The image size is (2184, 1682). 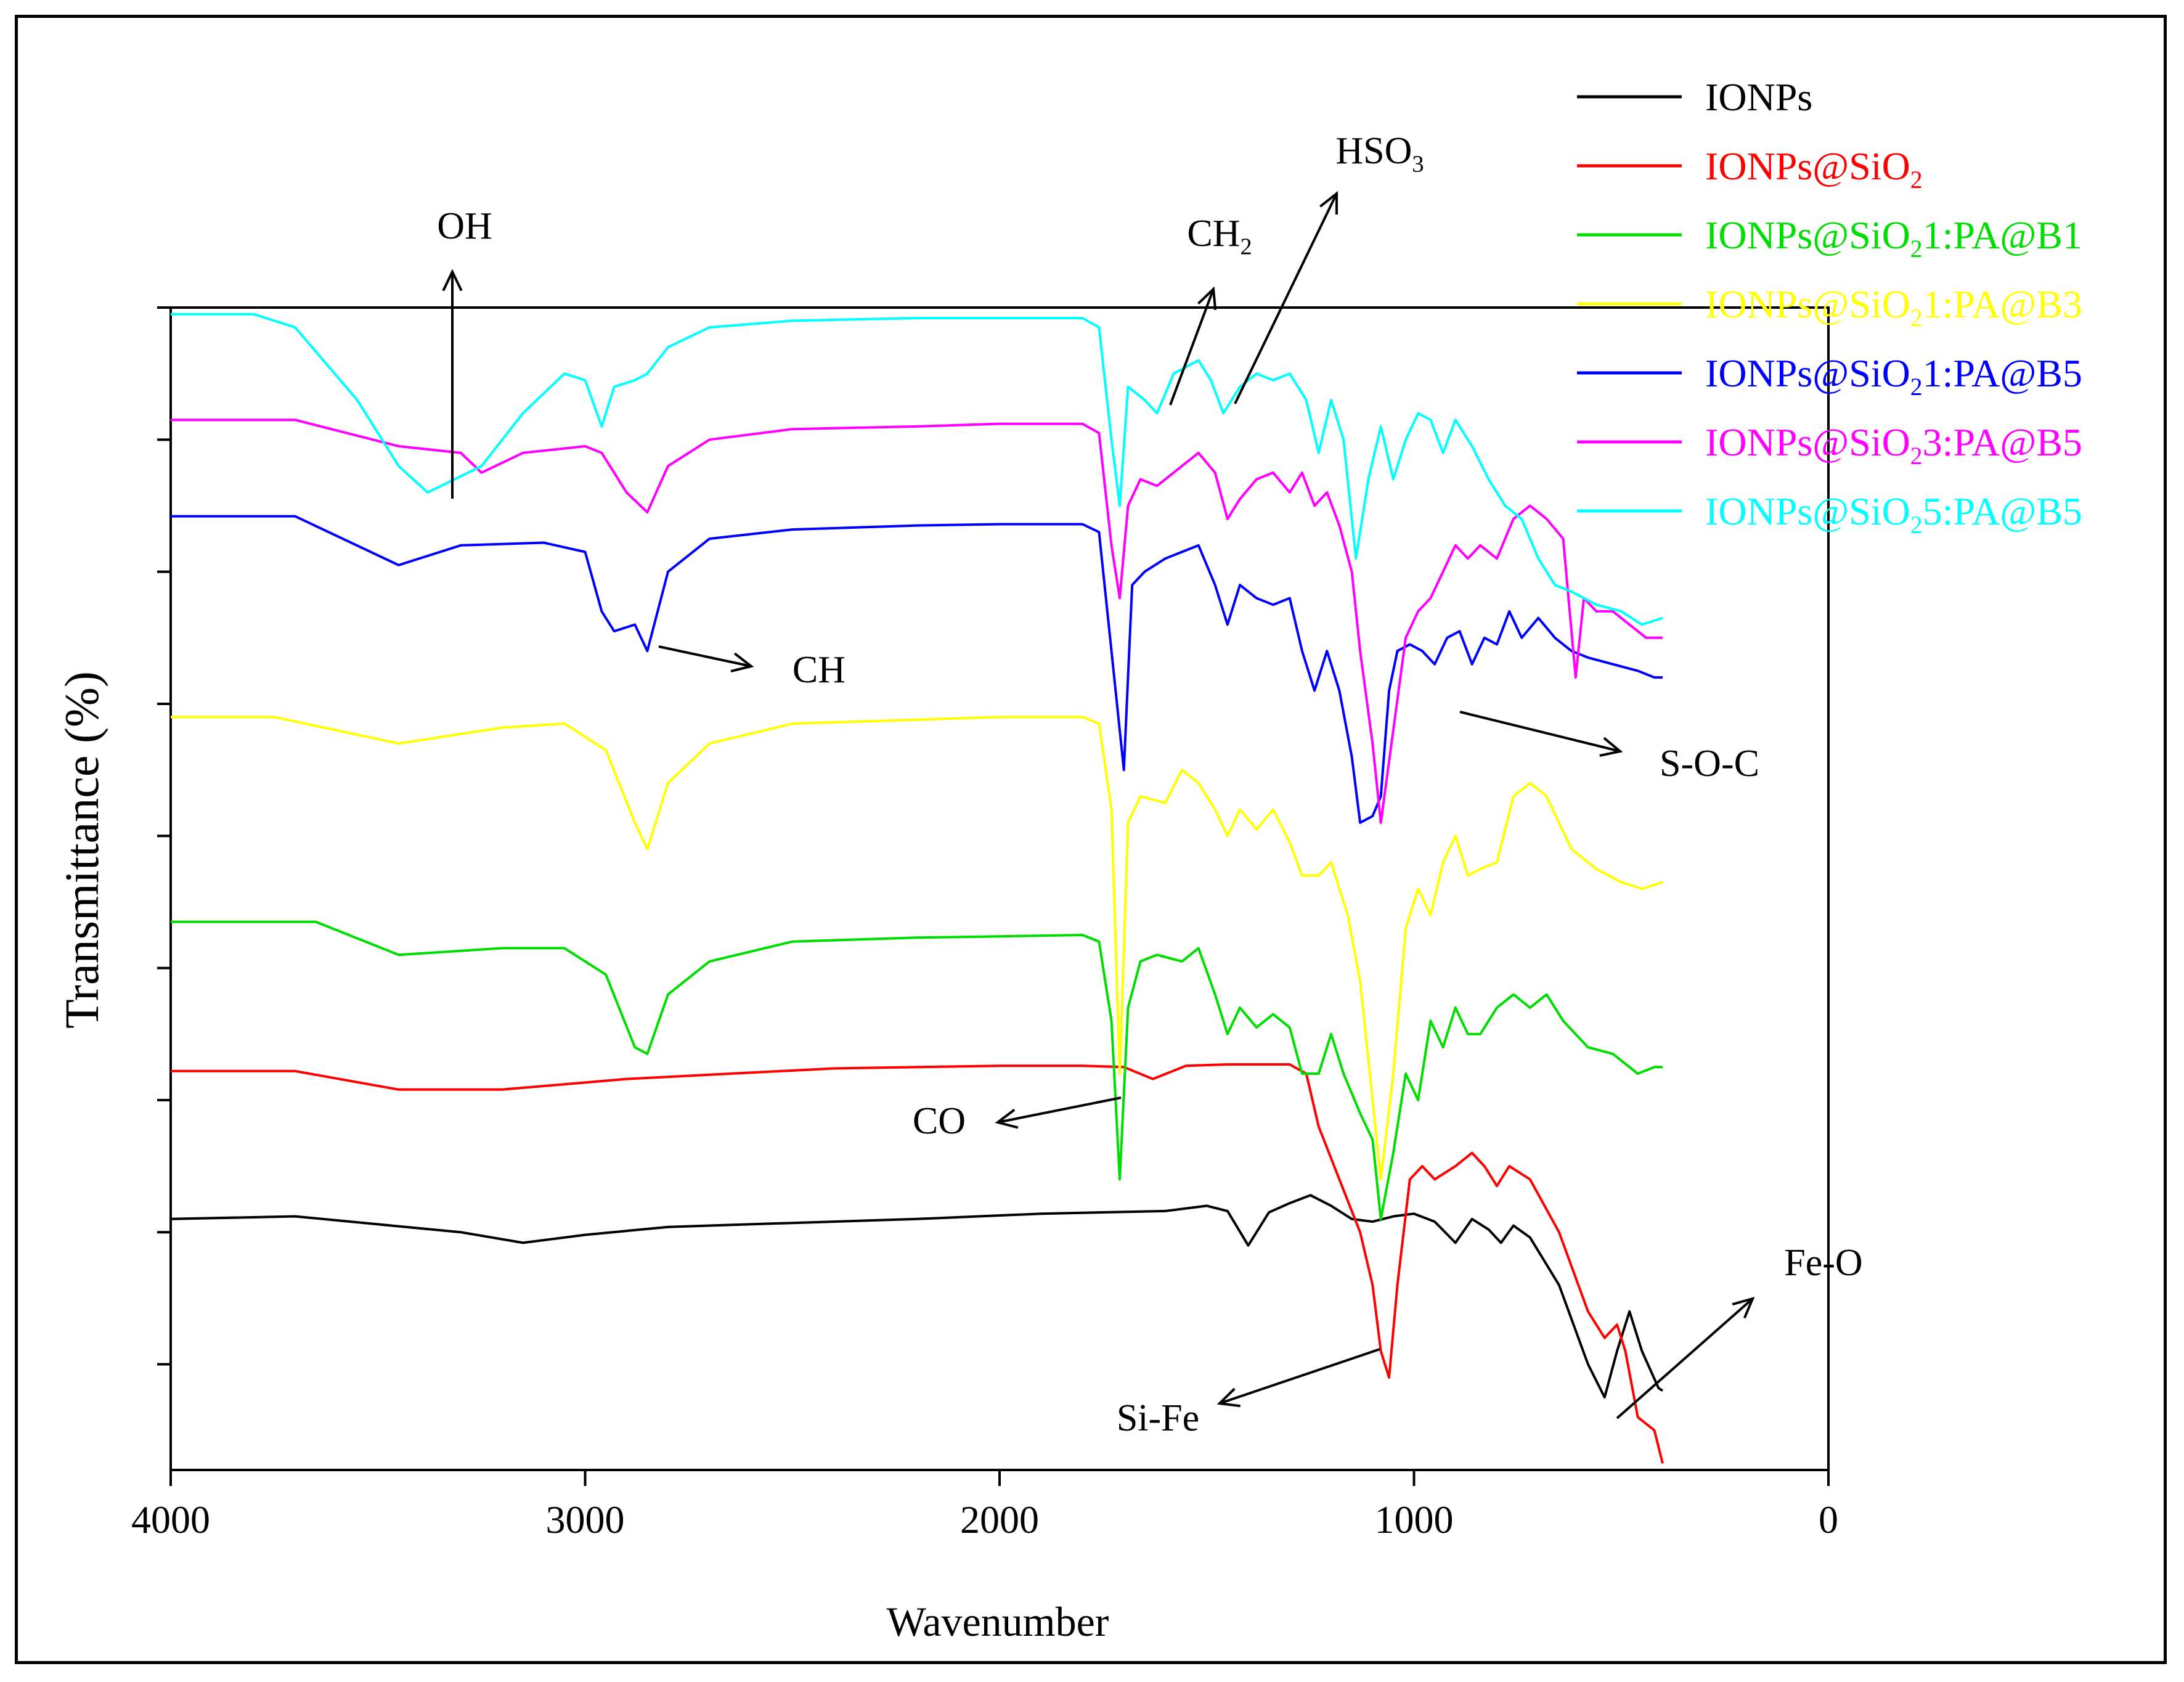 I want to click on annotation-arrow-soc-shaft, so click(x=1540, y=732).